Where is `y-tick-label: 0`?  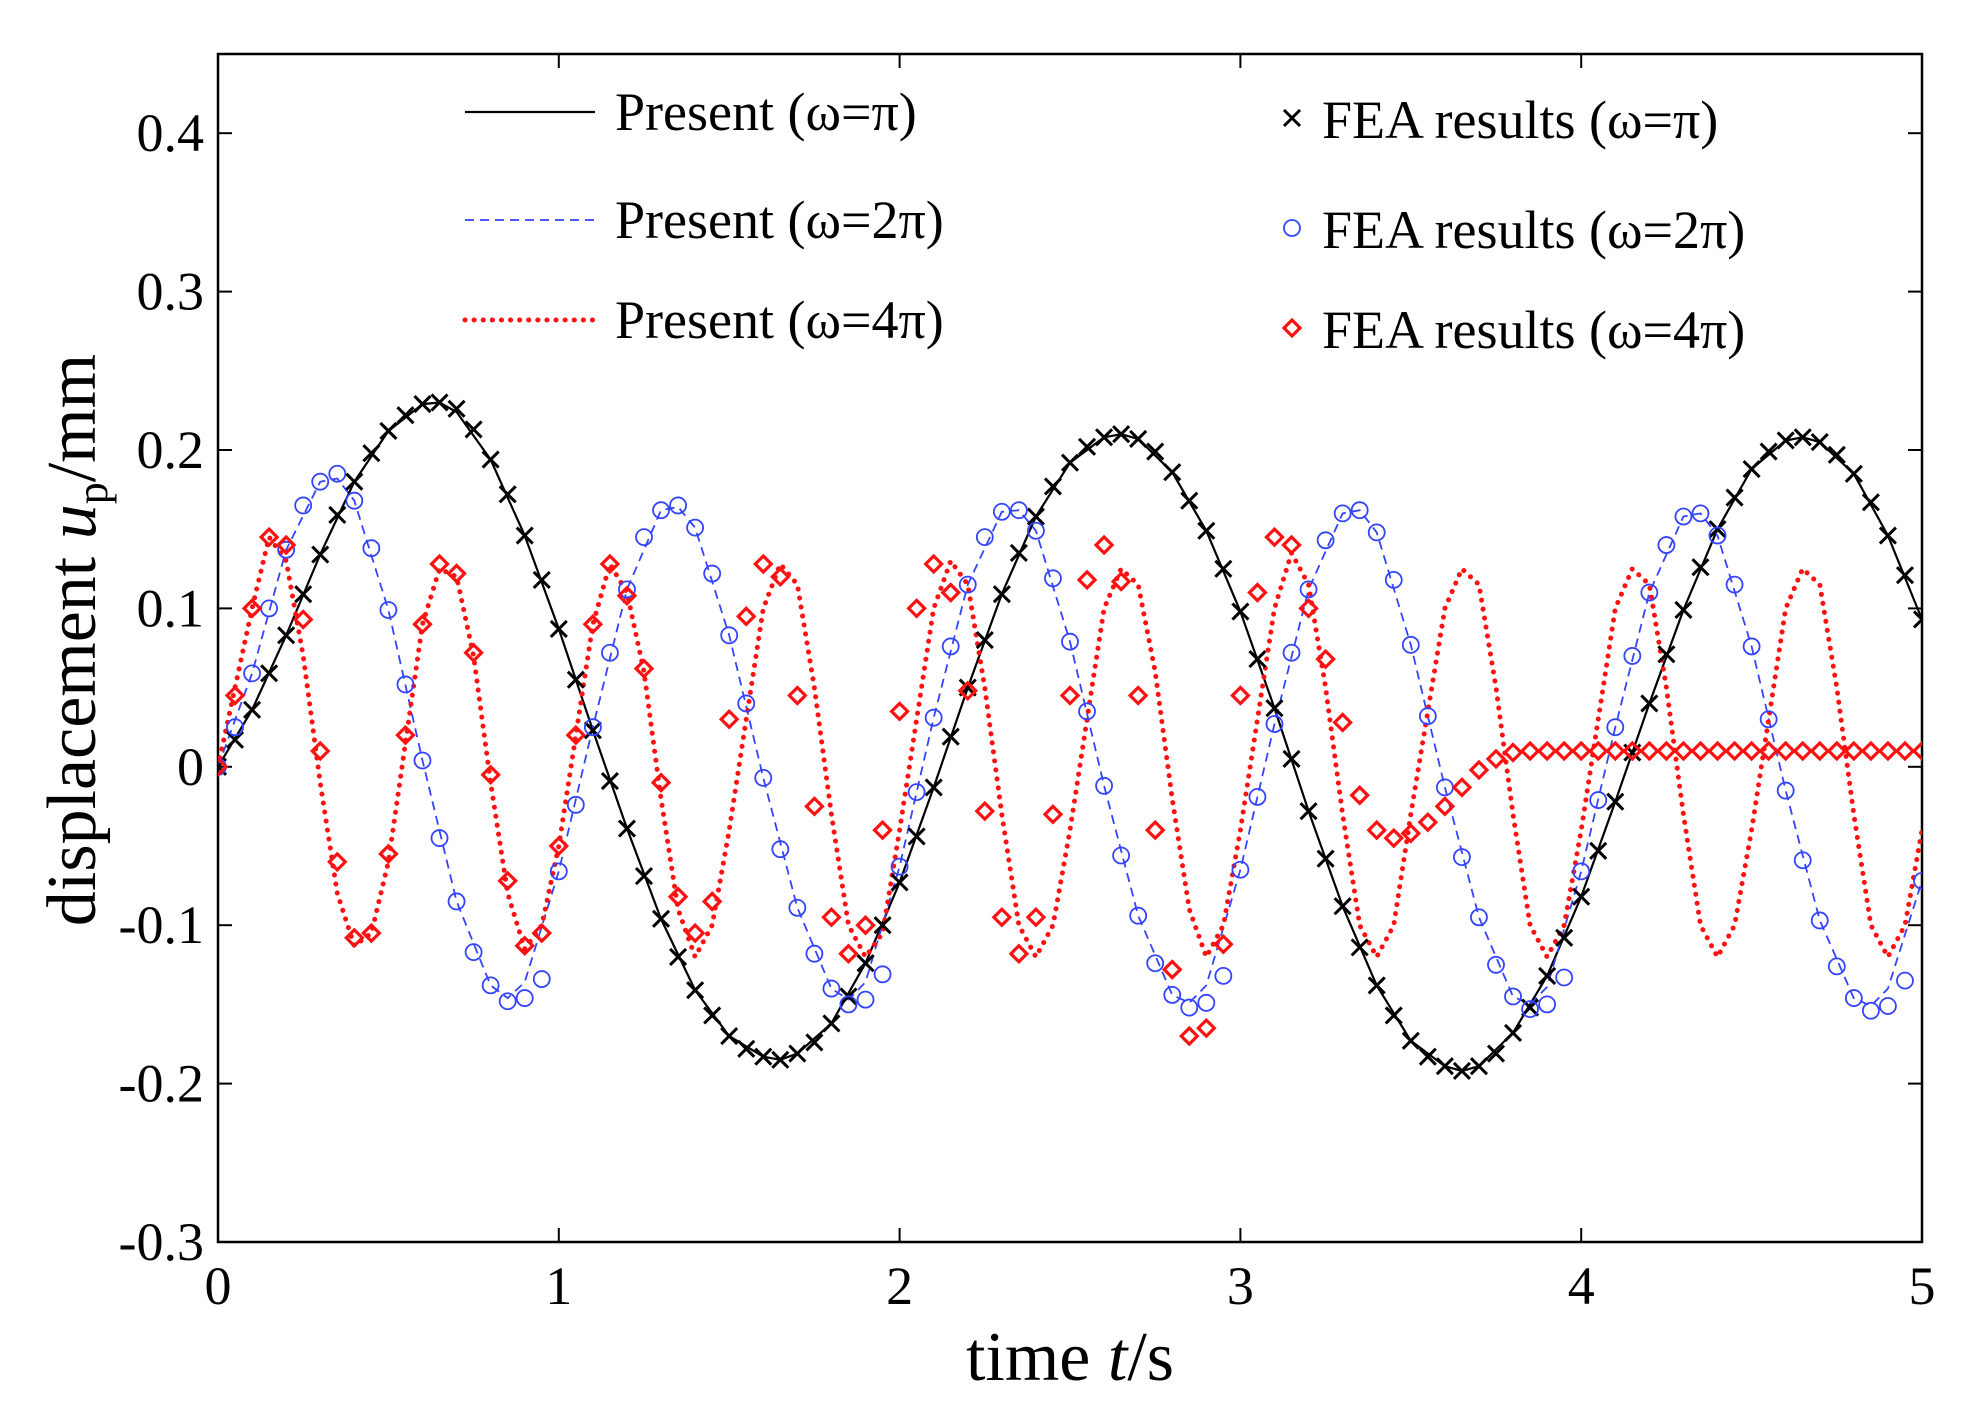
y-tick-label: 0 is located at coordinates (190, 767).